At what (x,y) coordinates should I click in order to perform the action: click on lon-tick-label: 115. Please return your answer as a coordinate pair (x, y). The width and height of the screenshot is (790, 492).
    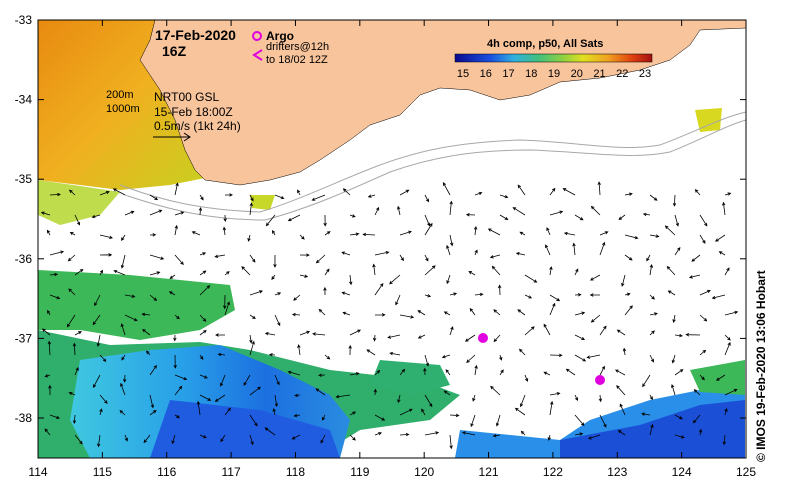
    Looking at the image, I should click on (102, 472).